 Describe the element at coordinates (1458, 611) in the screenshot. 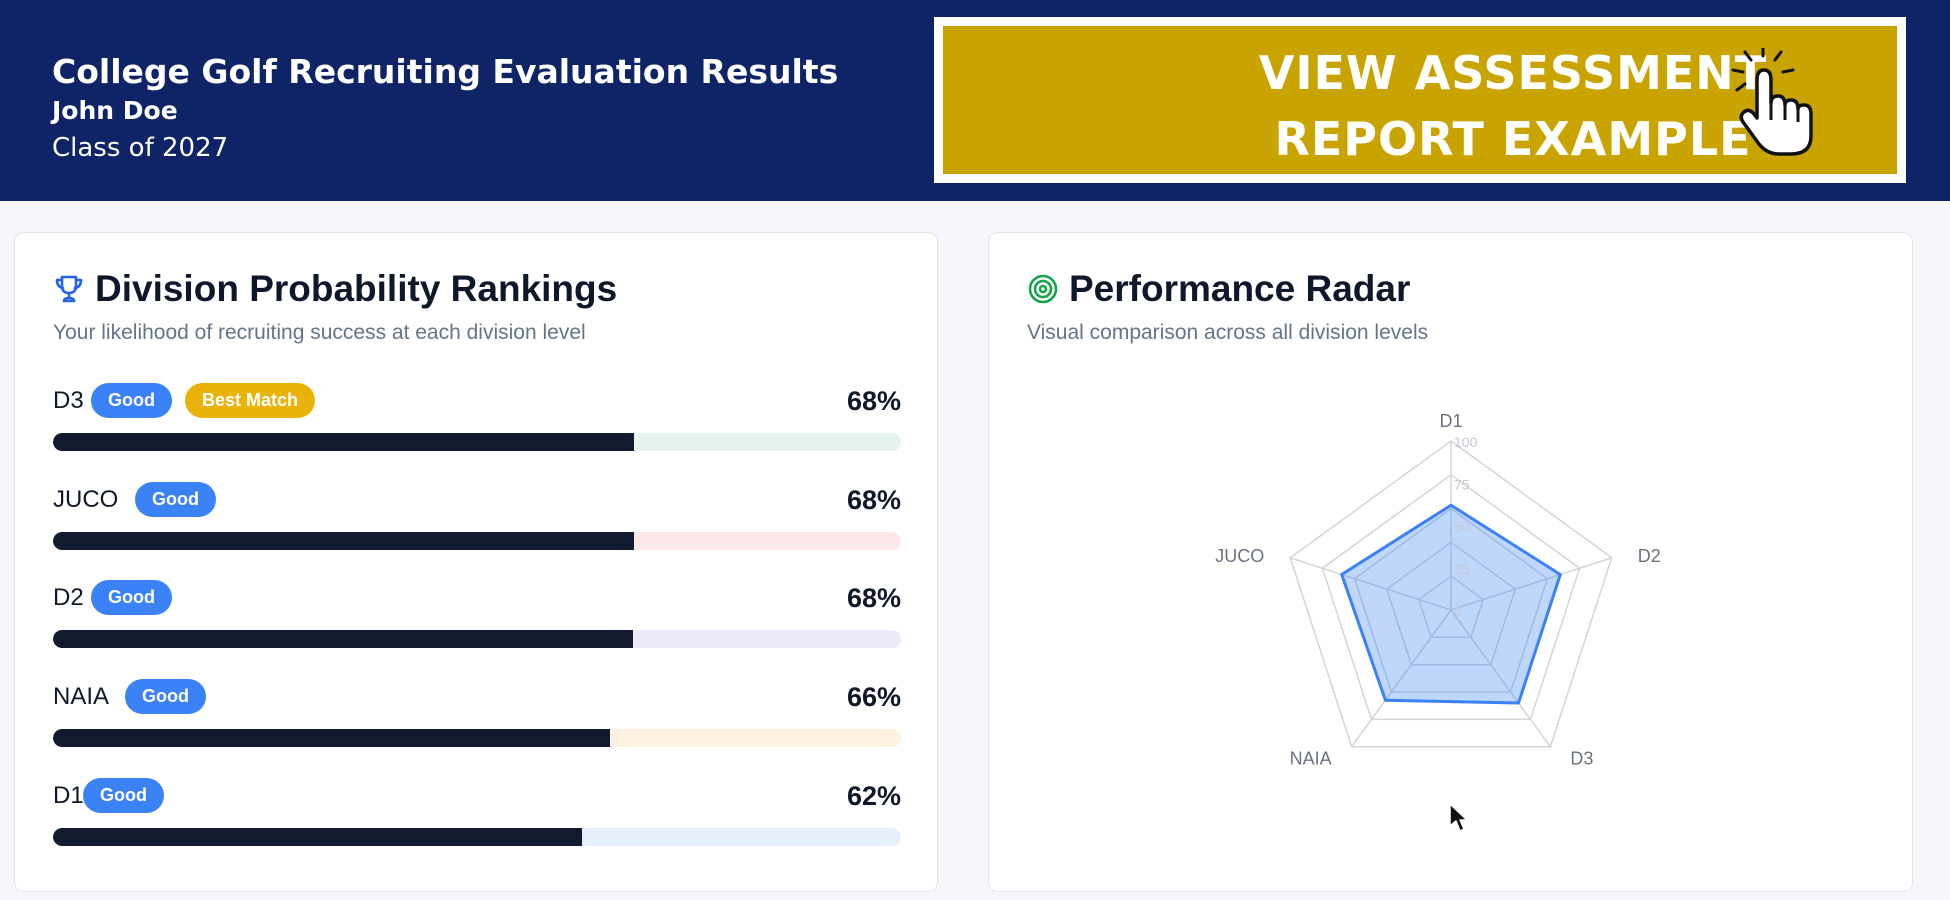

I see `radar-tick-label: 0` at that location.